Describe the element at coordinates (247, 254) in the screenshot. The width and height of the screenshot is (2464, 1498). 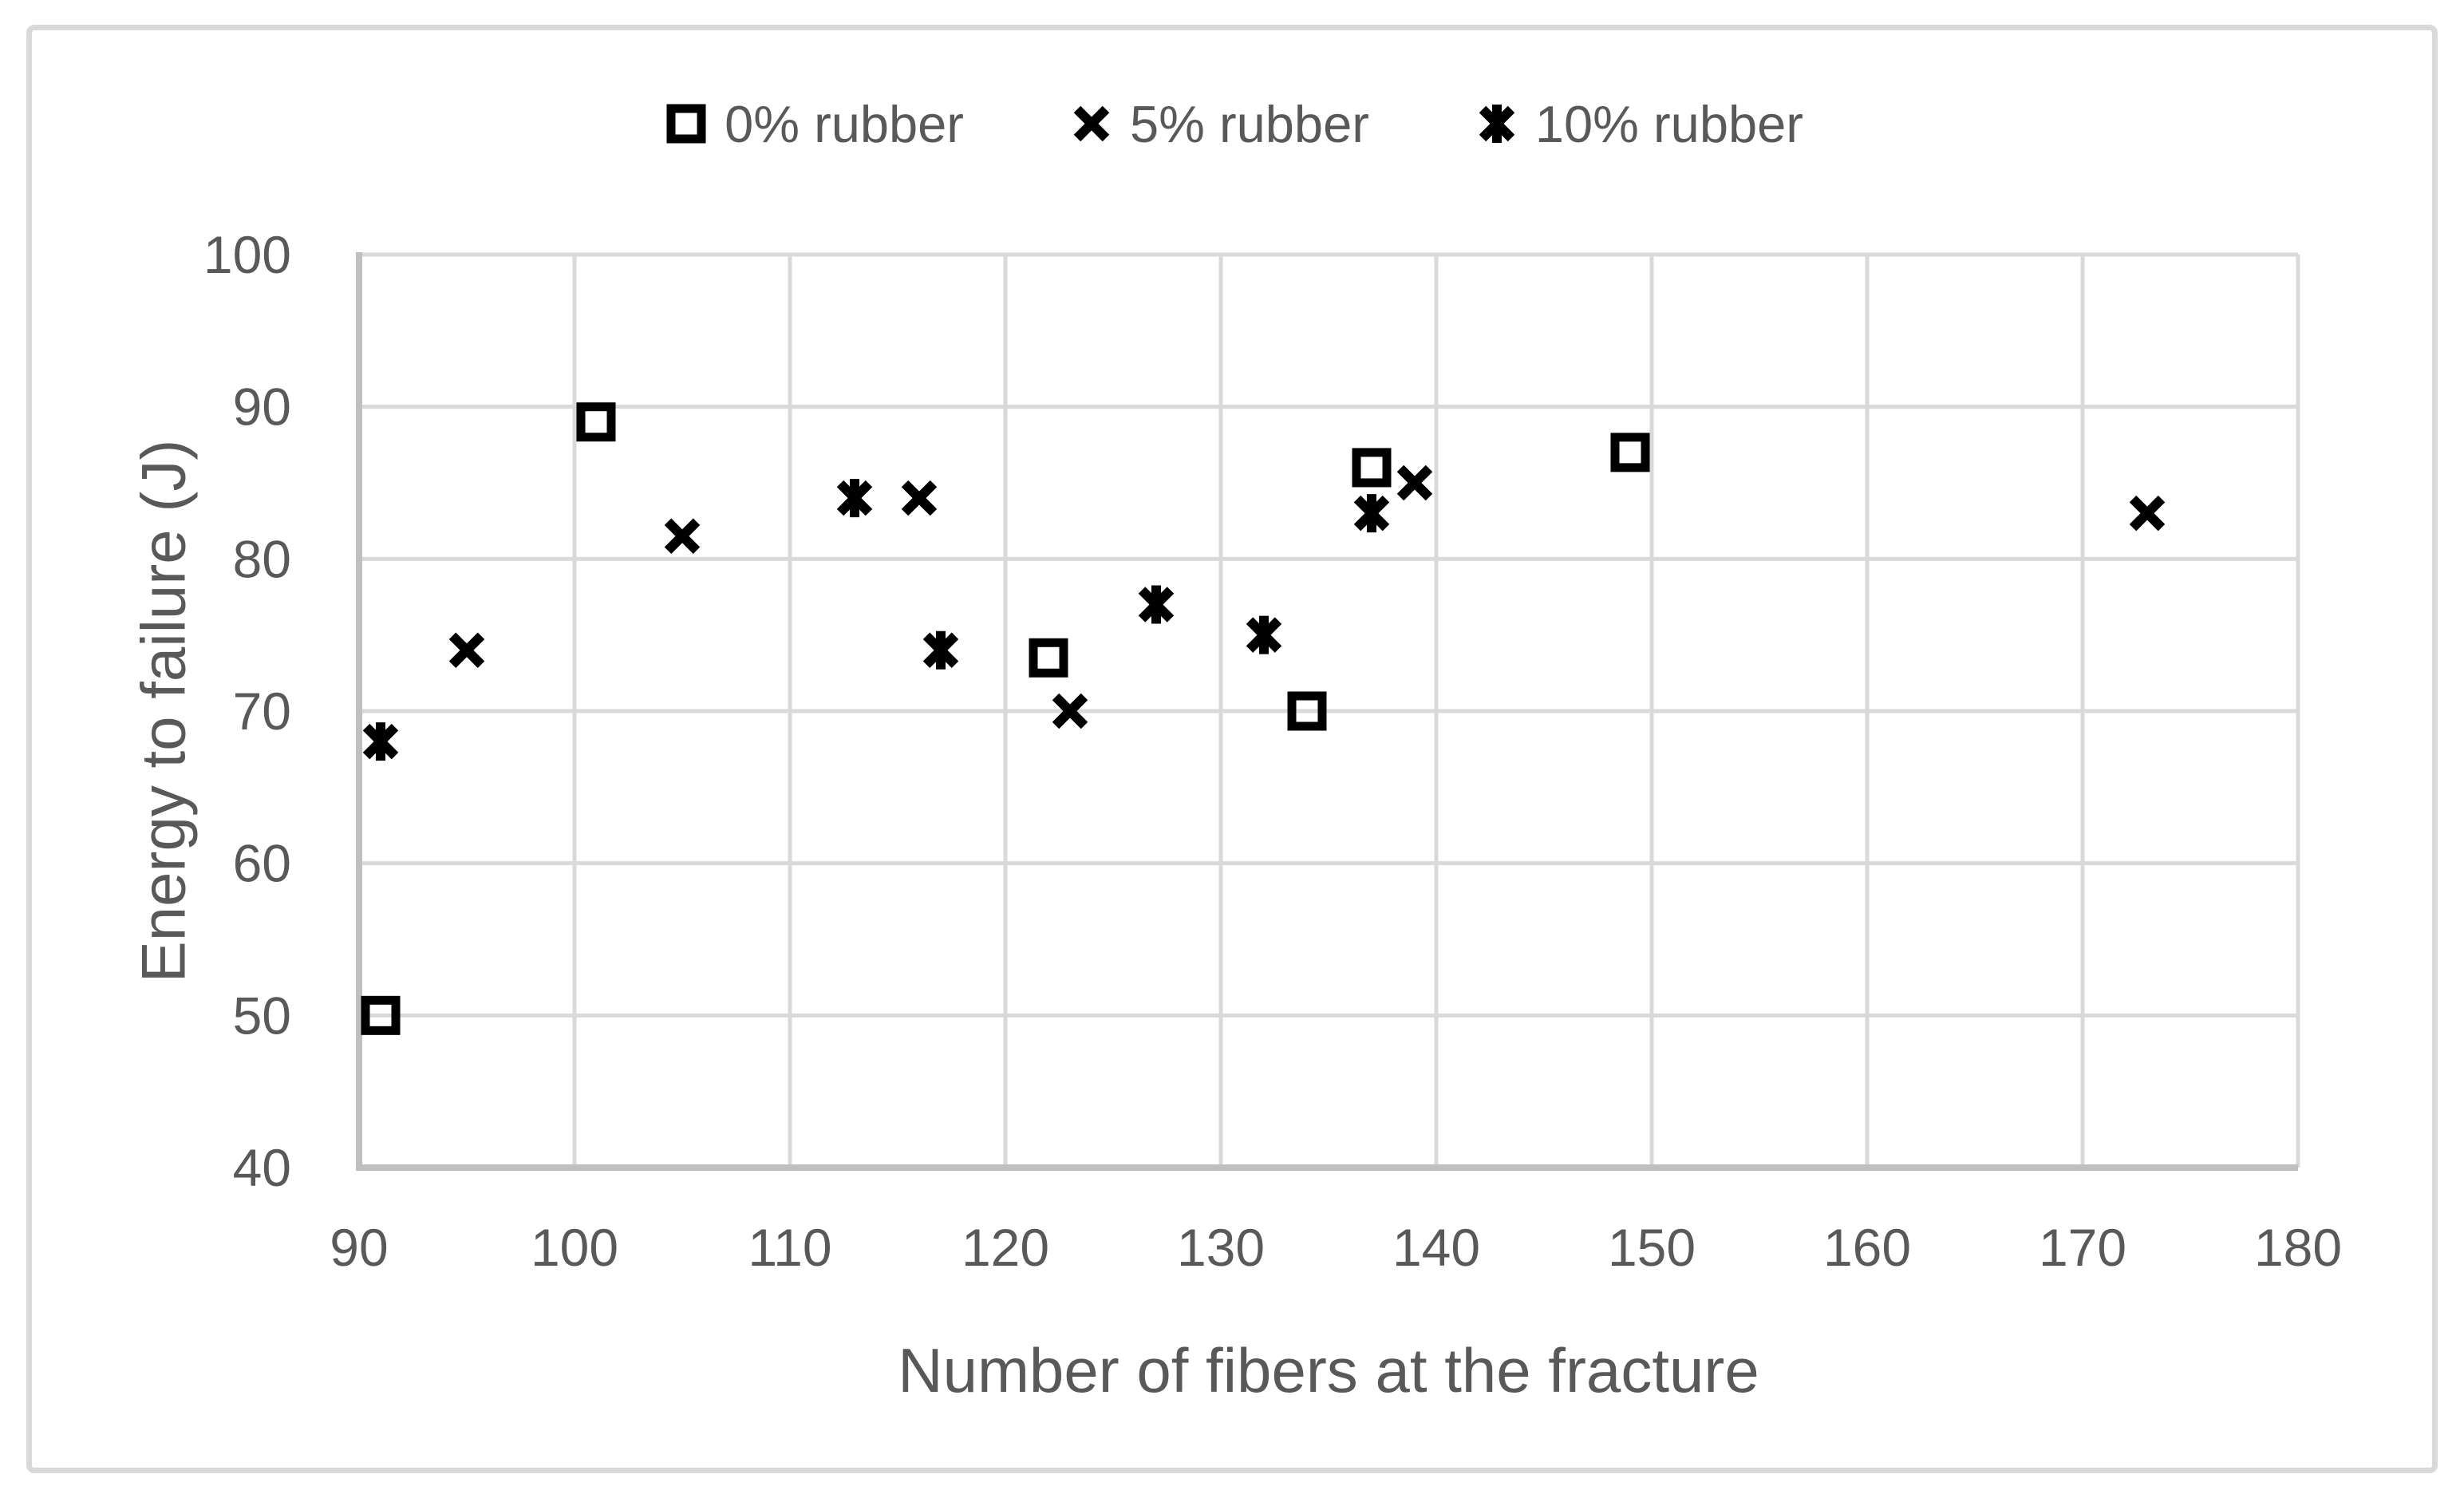
I see `y-tick-label: 100` at that location.